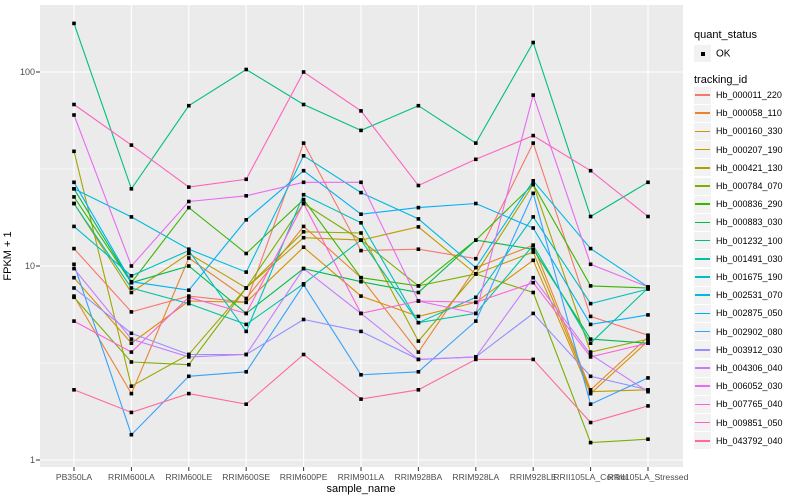 The image size is (800, 500). Describe the element at coordinates (749, 204) in the screenshot. I see `legend-label-Hb_000836_290: Hb_000836_290` at that location.